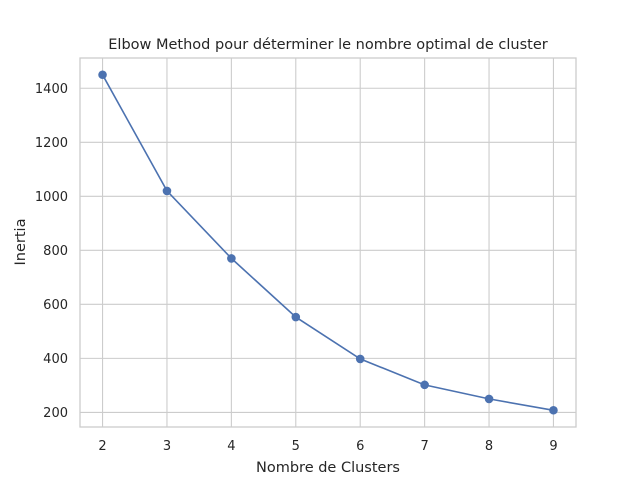 This screenshot has width=640, height=480. I want to click on y-tick-label: 600, so click(55, 305).